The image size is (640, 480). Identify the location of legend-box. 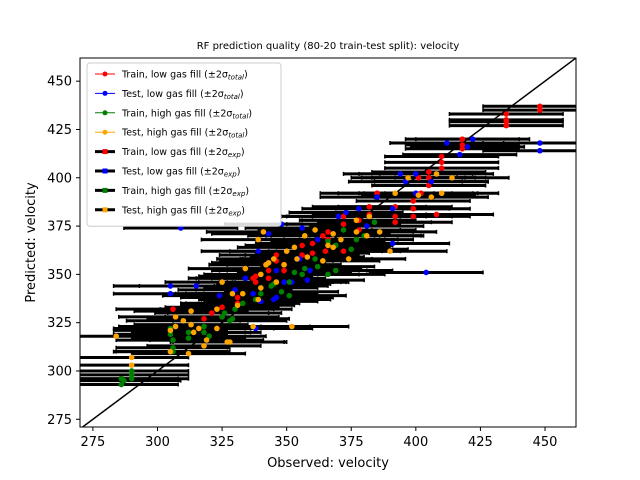
(184, 144).